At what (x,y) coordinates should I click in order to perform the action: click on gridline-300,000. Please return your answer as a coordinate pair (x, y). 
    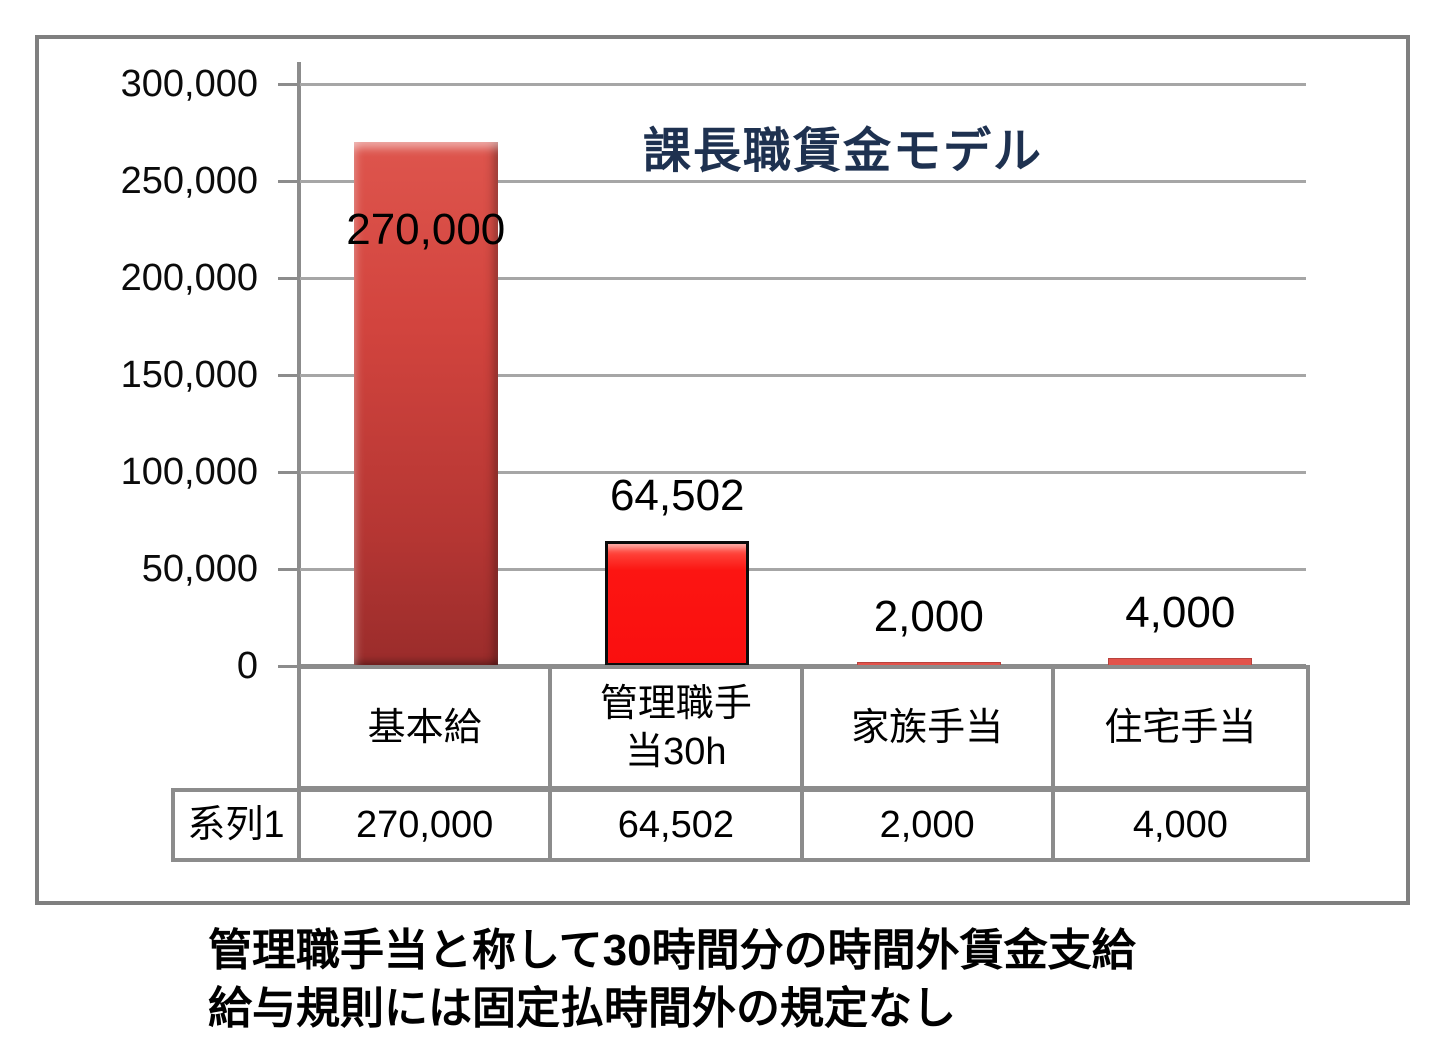
    Looking at the image, I should click on (803, 84).